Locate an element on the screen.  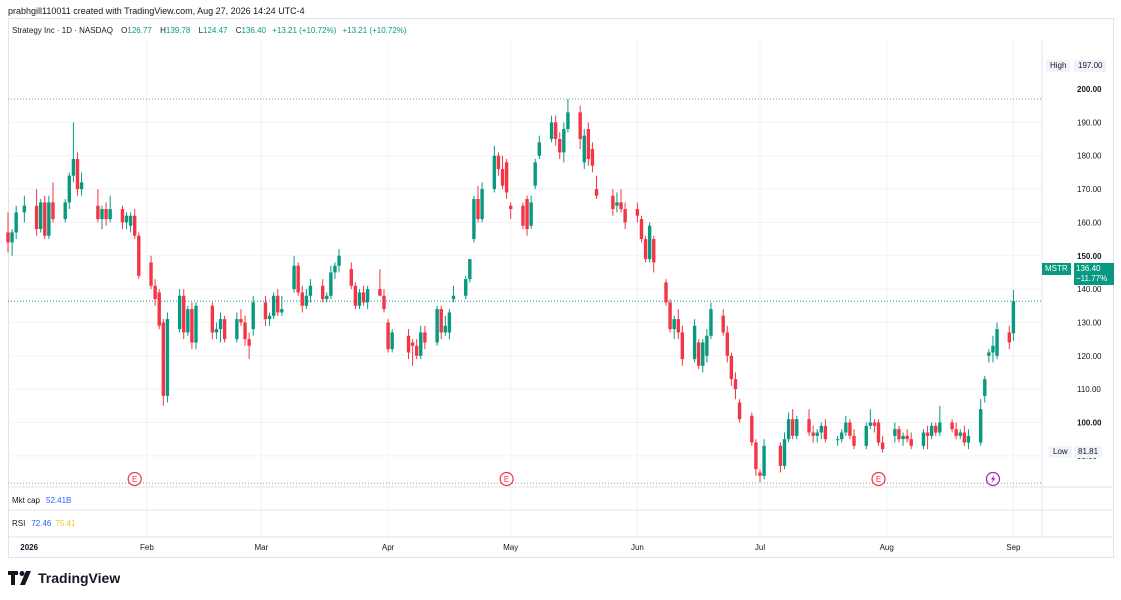
symbol-name: Strategy Inc · 1D · NASDAQ is located at coordinates (62, 30).